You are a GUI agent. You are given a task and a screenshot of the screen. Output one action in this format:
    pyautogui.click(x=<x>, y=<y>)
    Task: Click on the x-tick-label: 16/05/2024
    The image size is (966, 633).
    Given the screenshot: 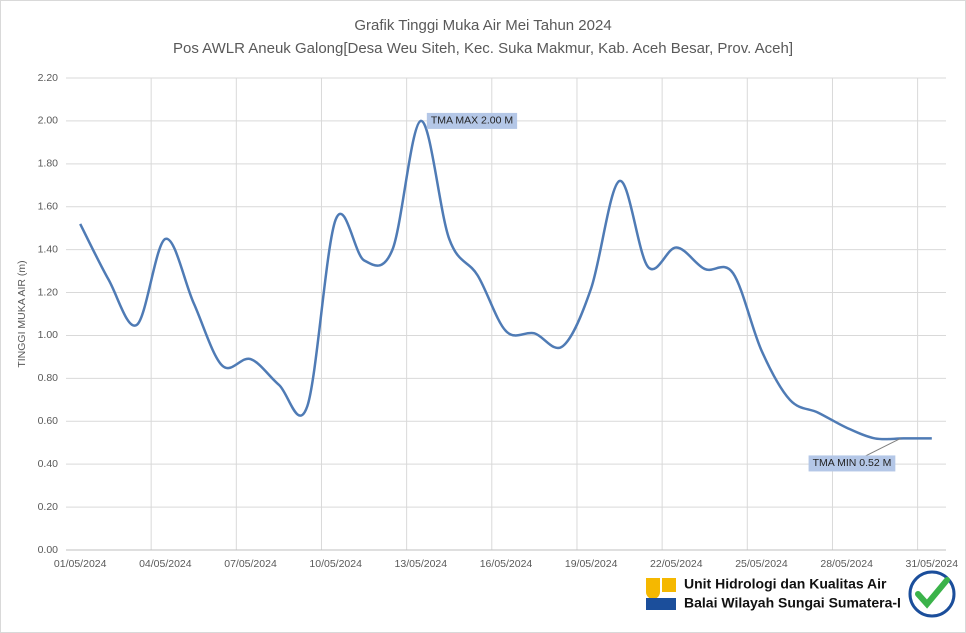 What is the action you would take?
    pyautogui.click(x=506, y=564)
    